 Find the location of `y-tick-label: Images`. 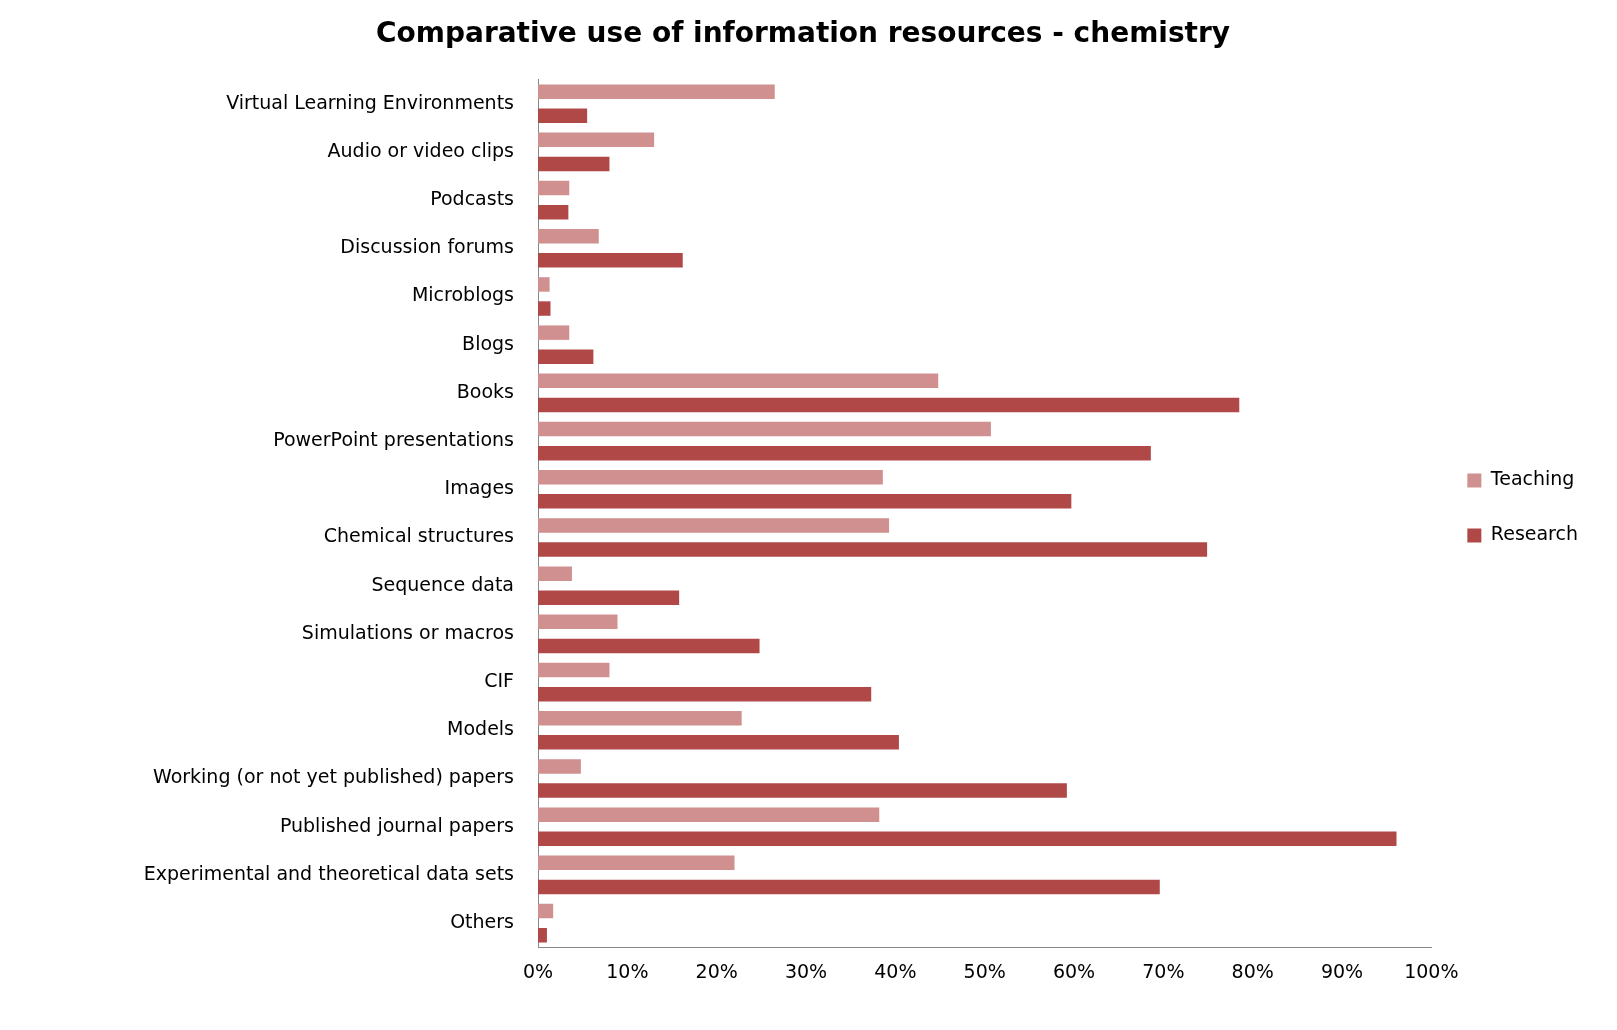

y-tick-label: Images is located at coordinates (479, 487).